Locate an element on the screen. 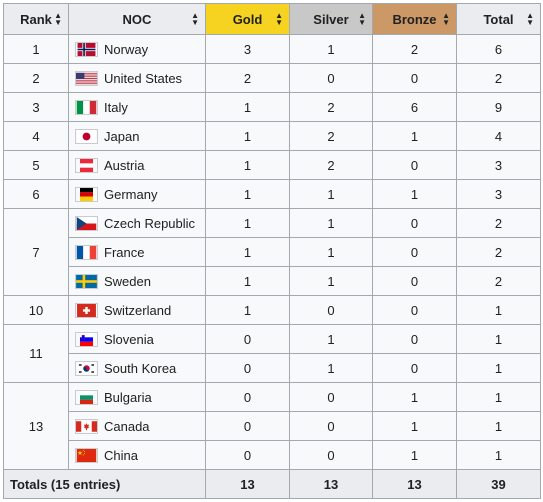 This screenshot has width=543, height=502. country-link: Germany is located at coordinates (131, 195).